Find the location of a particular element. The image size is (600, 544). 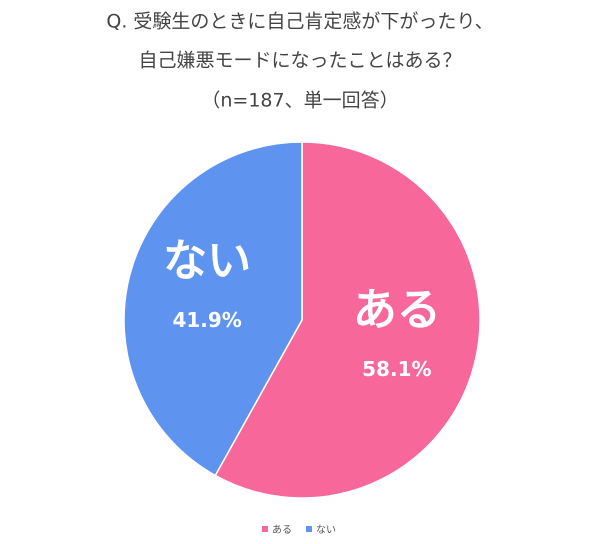

slice-value: 58.1% is located at coordinates (396, 369).